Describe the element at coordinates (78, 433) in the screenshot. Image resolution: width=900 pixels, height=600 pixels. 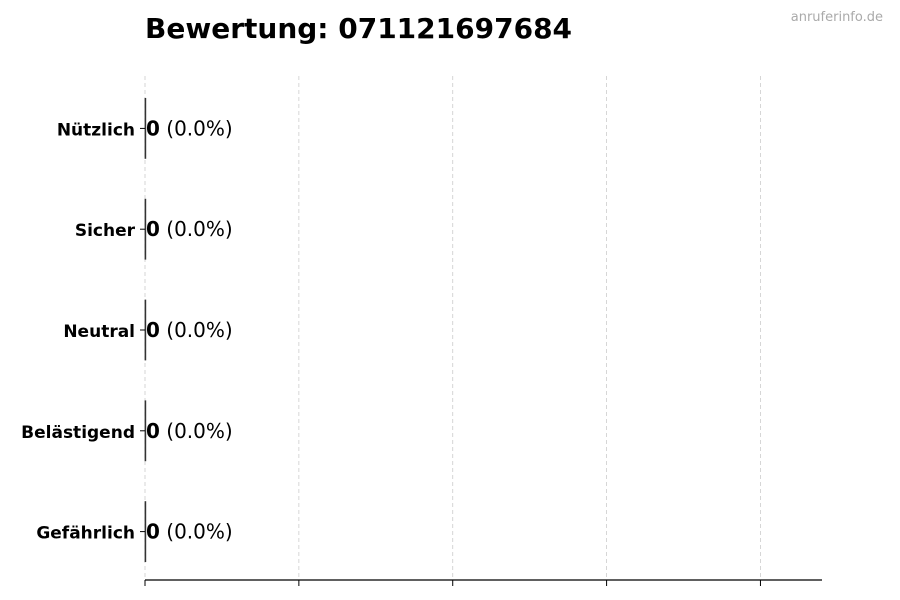
I see `y-tick-label: Belästigend` at that location.